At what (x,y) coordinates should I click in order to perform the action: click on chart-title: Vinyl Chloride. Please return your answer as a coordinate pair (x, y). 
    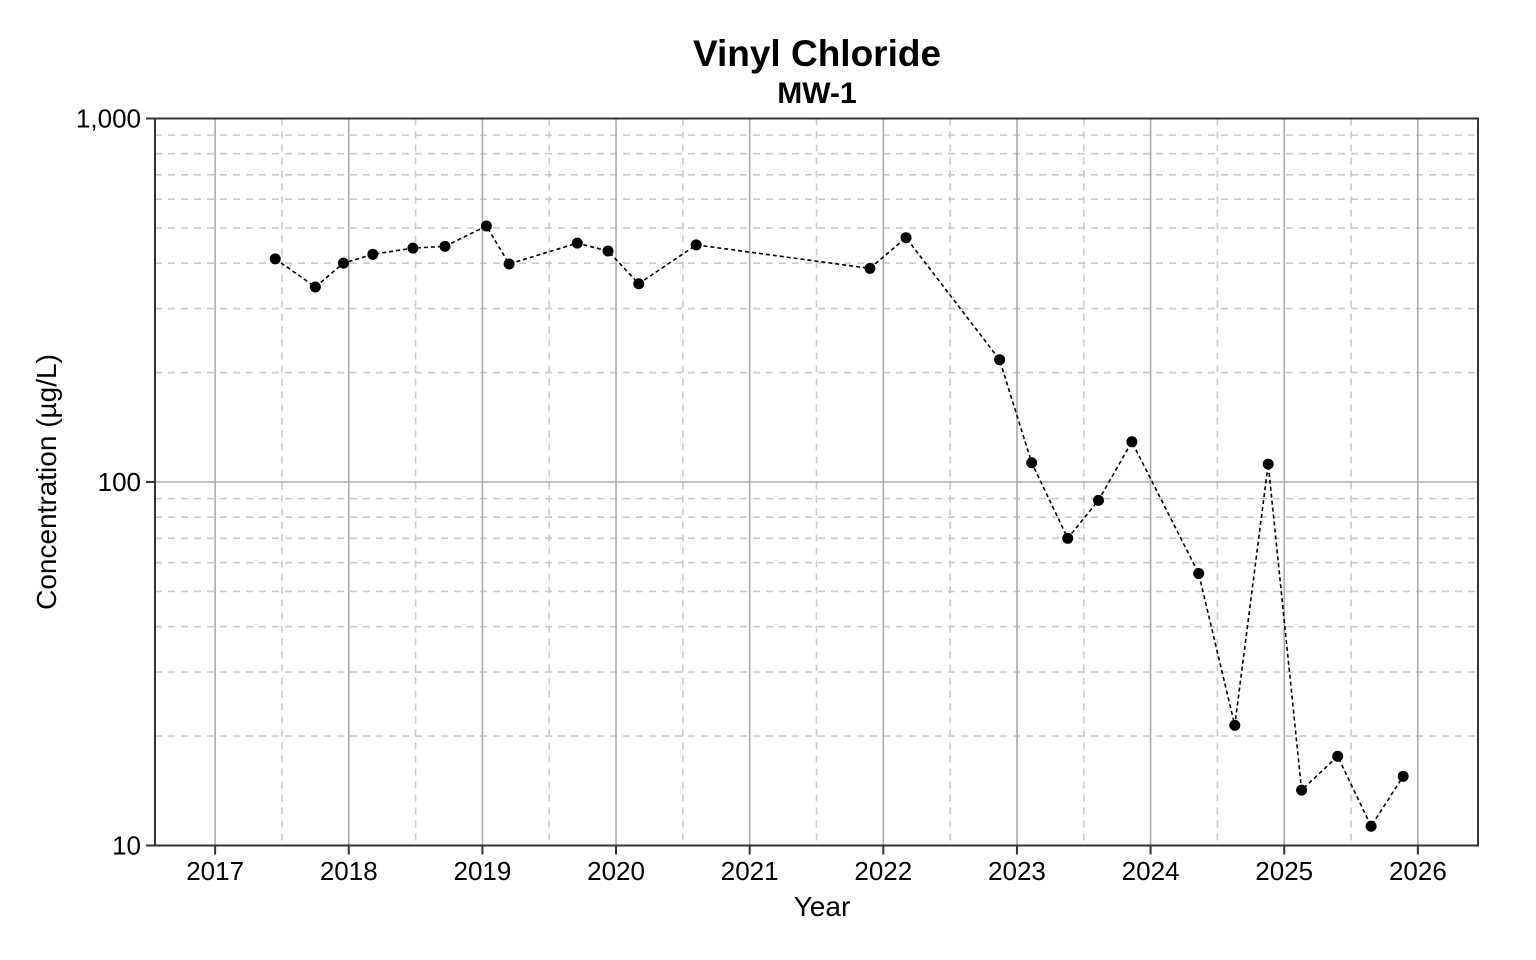
    Looking at the image, I should click on (817, 53).